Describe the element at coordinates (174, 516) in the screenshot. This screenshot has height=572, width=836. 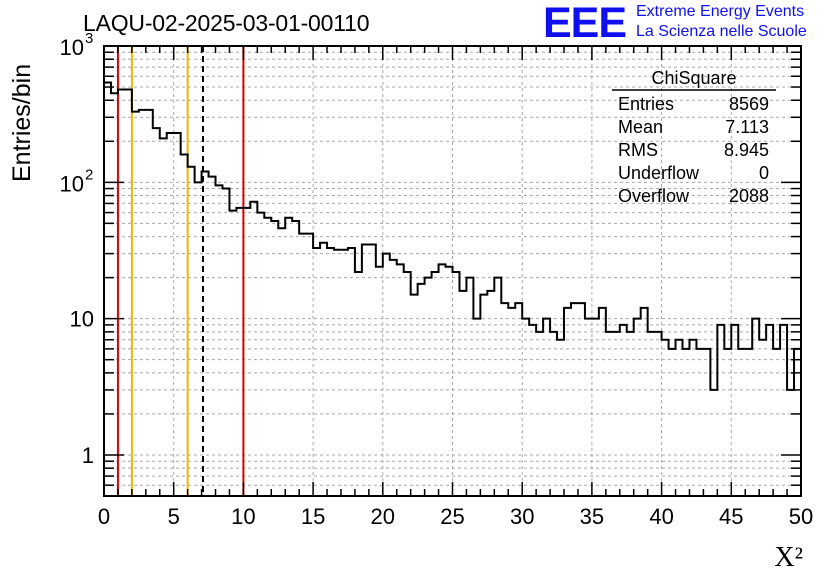
I see `x-tick-label: 5` at that location.